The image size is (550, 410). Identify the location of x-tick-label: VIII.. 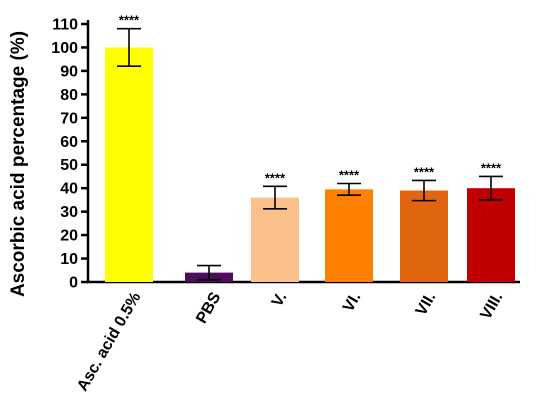
(492, 306).